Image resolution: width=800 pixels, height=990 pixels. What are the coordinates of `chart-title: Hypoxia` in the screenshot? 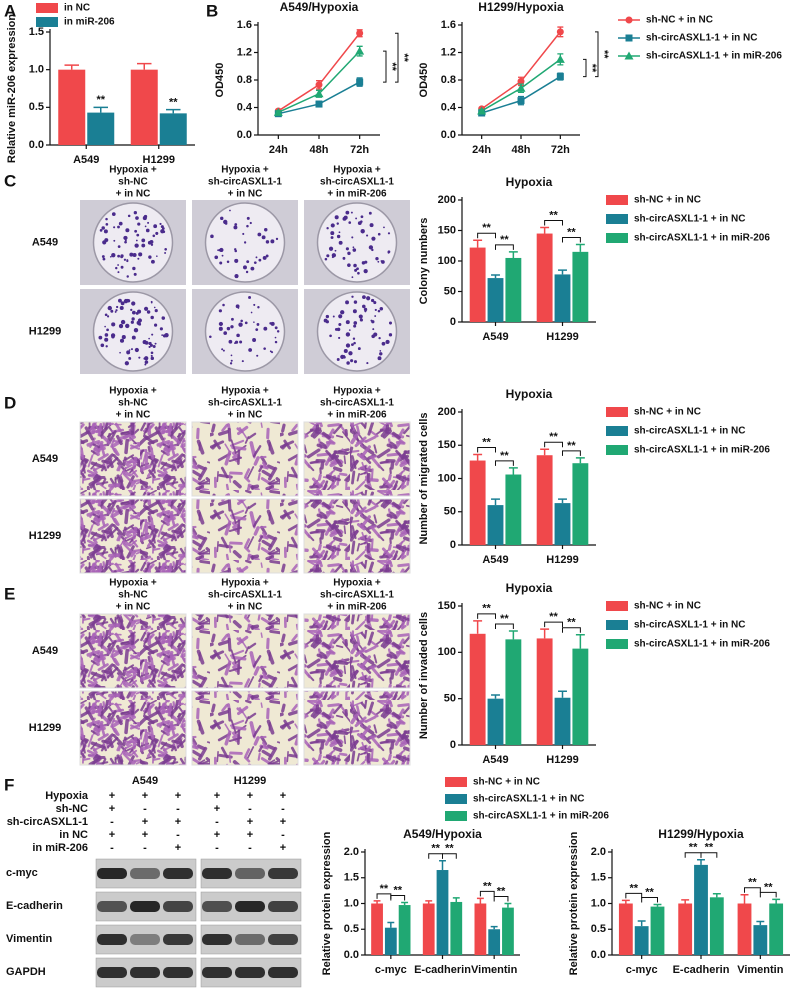 It's located at (529, 394).